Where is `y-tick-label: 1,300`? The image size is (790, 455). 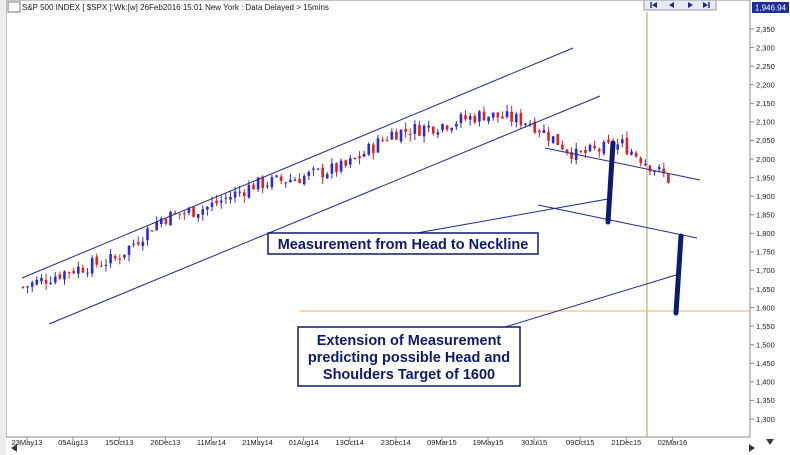 y-tick-label: 1,300 is located at coordinates (765, 419).